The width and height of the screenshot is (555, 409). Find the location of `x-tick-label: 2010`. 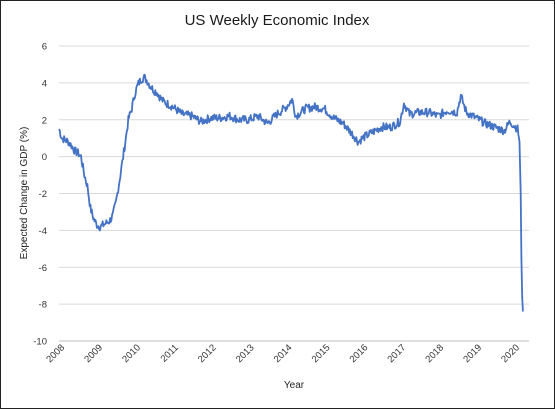

x-tick-label: 2010 is located at coordinates (131, 353).